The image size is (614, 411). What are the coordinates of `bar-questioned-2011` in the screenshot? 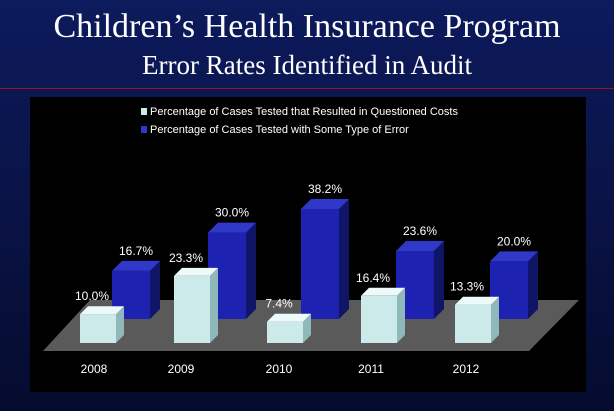 It's located at (383, 315).